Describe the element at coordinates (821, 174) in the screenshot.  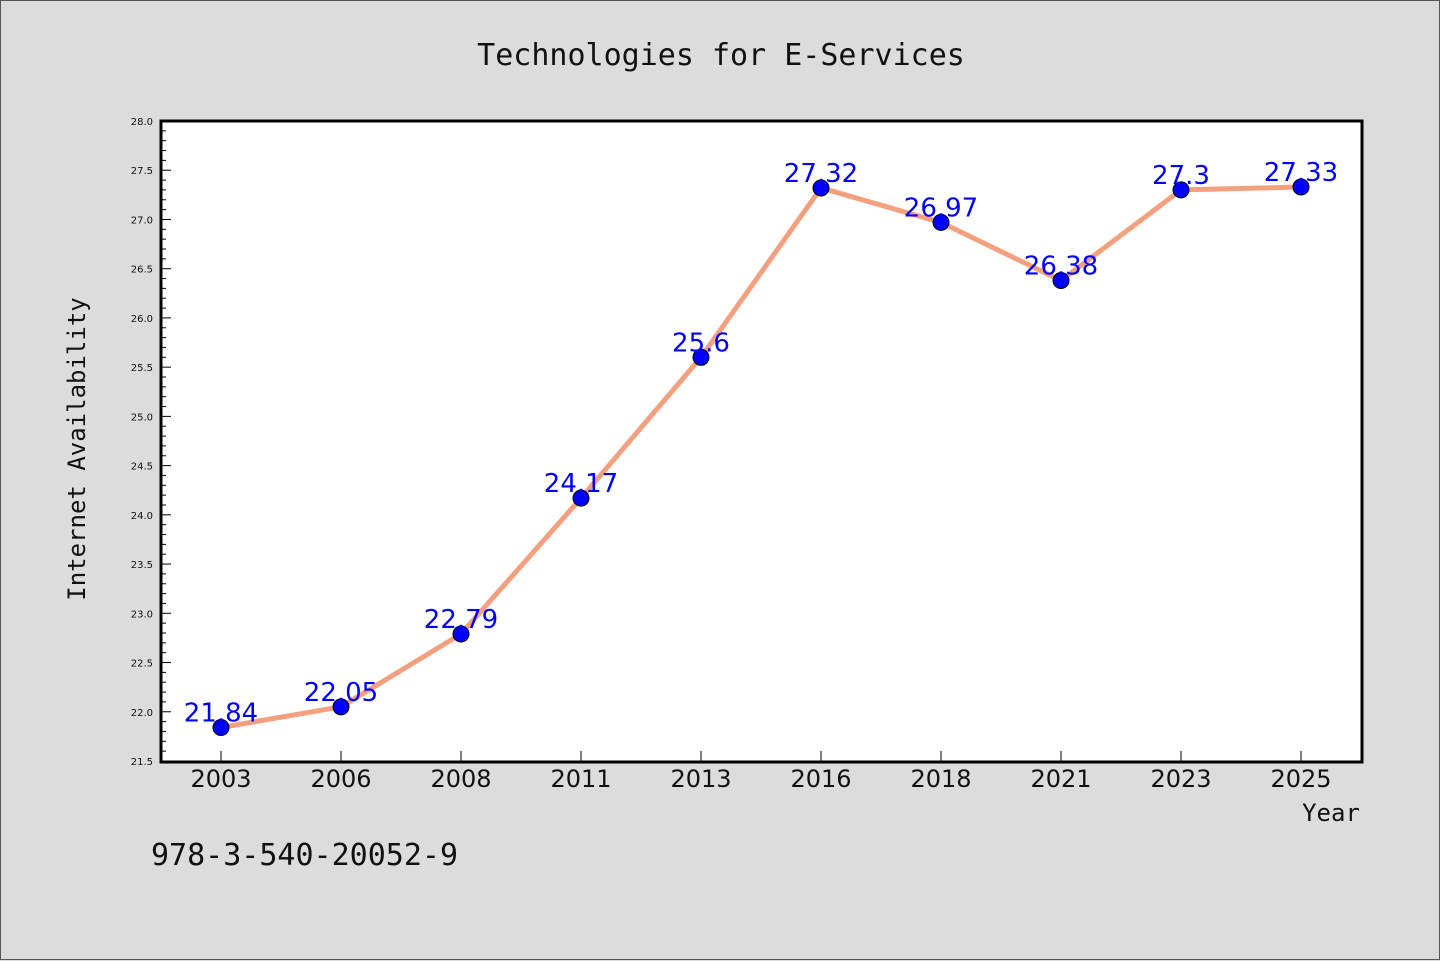
I see `data-label: 27.32` at that location.